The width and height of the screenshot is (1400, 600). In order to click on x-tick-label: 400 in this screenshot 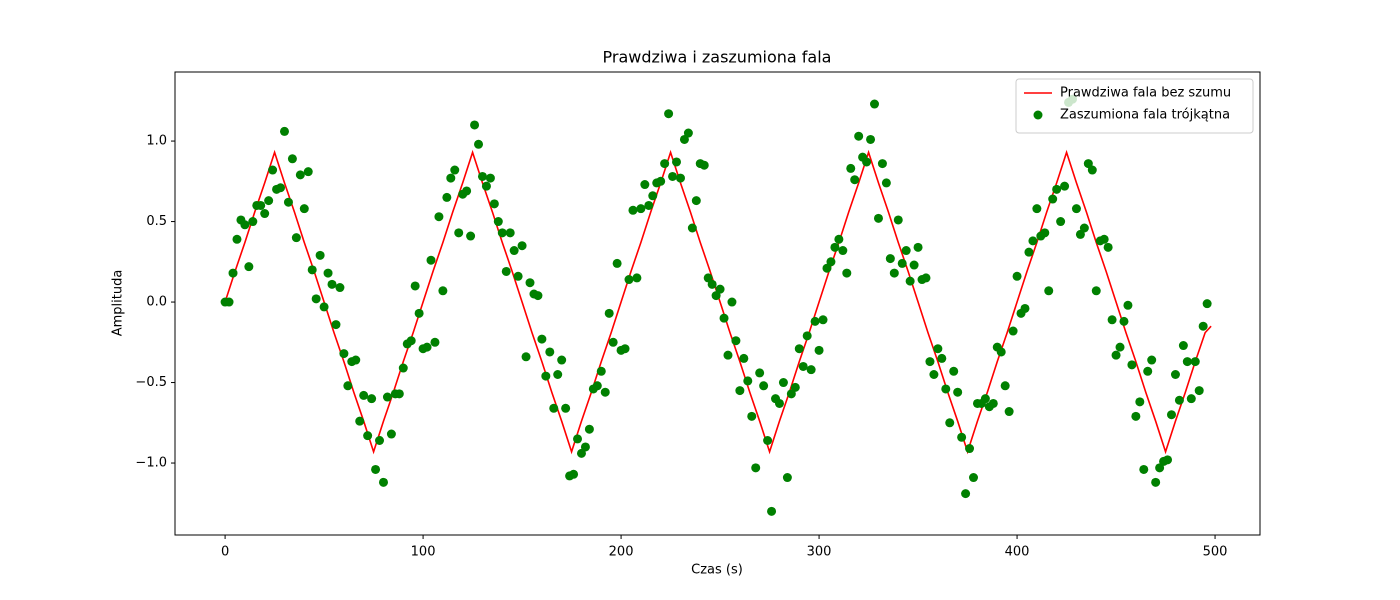, I will do `click(1017, 552)`.